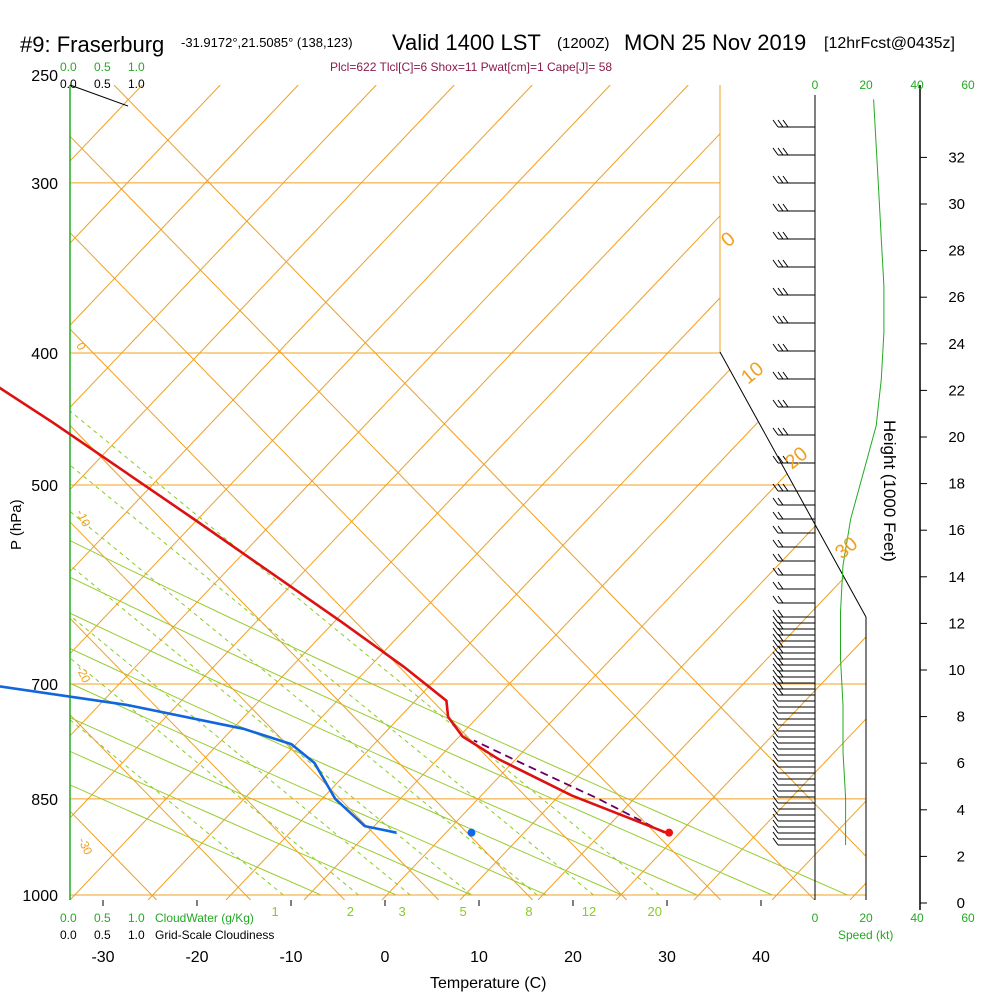 The width and height of the screenshot is (1000, 1000). I want to click on mixing-ratio-label: 20, so click(655, 911).